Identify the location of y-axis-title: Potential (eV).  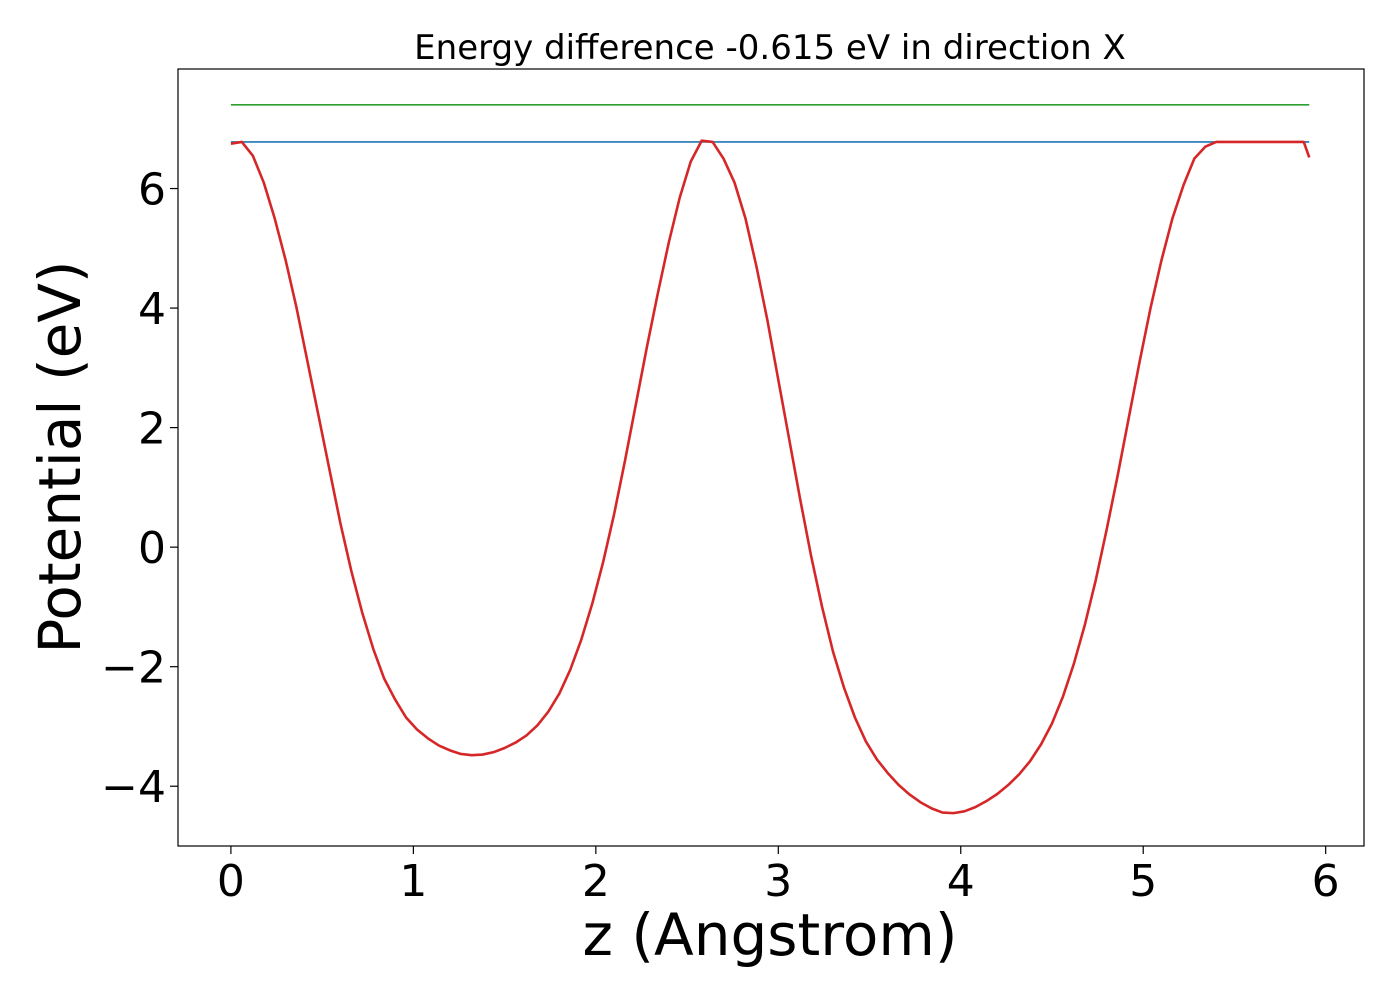
(60, 456).